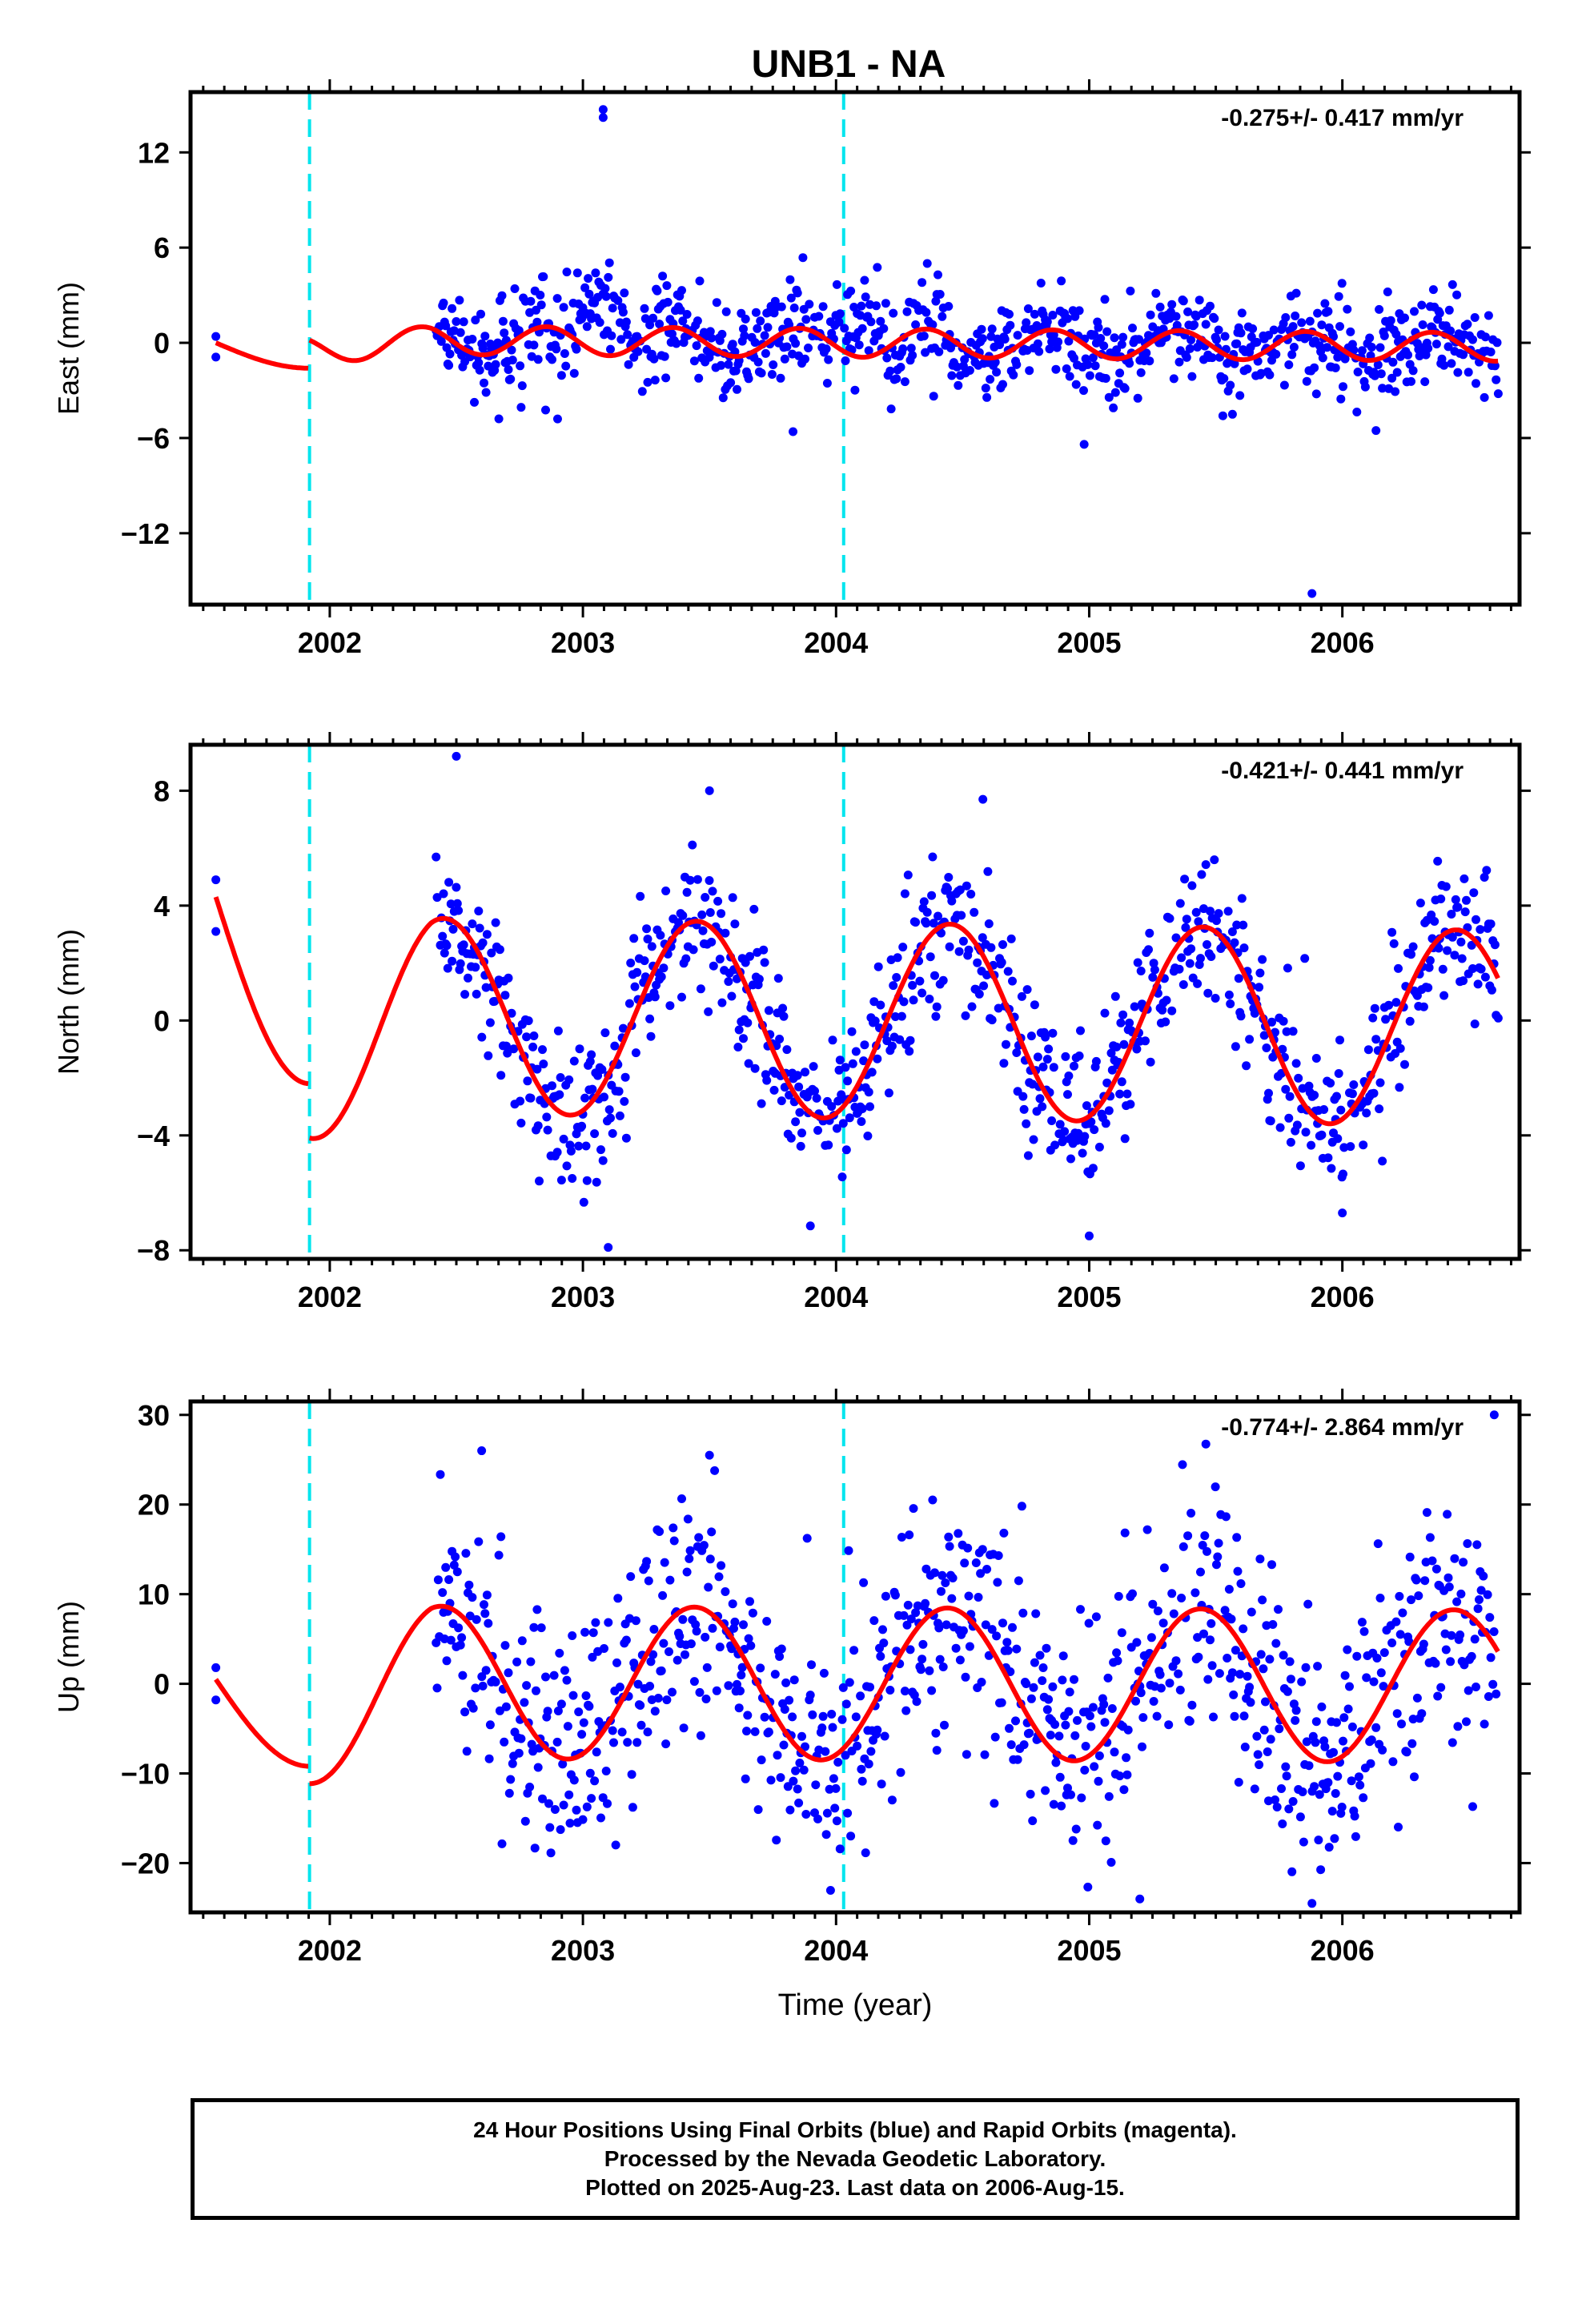 The width and height of the screenshot is (1582, 2324). I want to click on x-tick-label: 2003, so click(583, 1951).